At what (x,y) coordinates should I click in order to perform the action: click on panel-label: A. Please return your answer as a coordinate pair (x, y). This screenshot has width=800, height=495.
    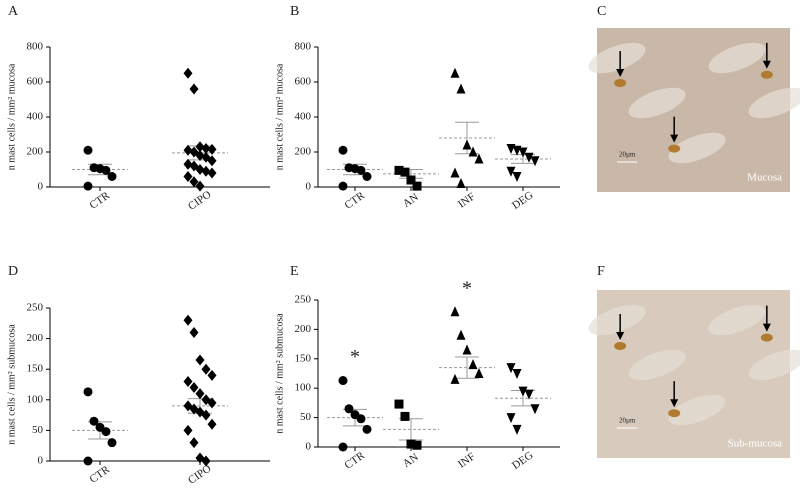
    Looking at the image, I should click on (13, 11).